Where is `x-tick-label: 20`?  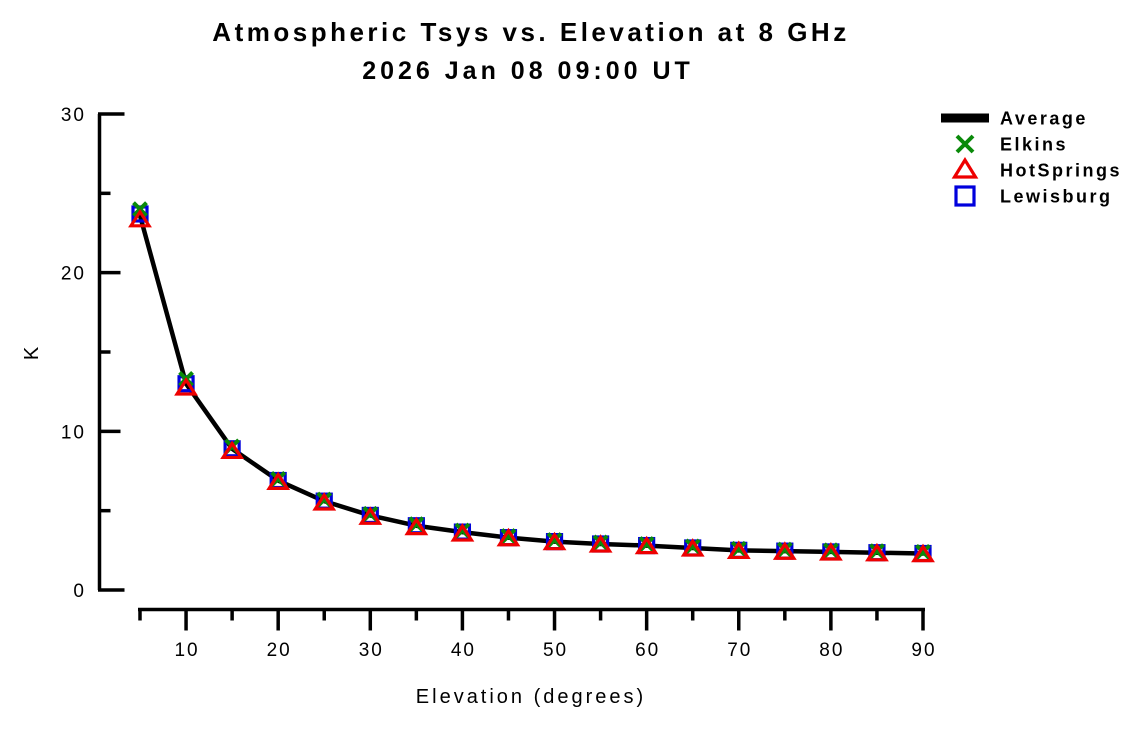 x-tick-label: 20 is located at coordinates (279, 650).